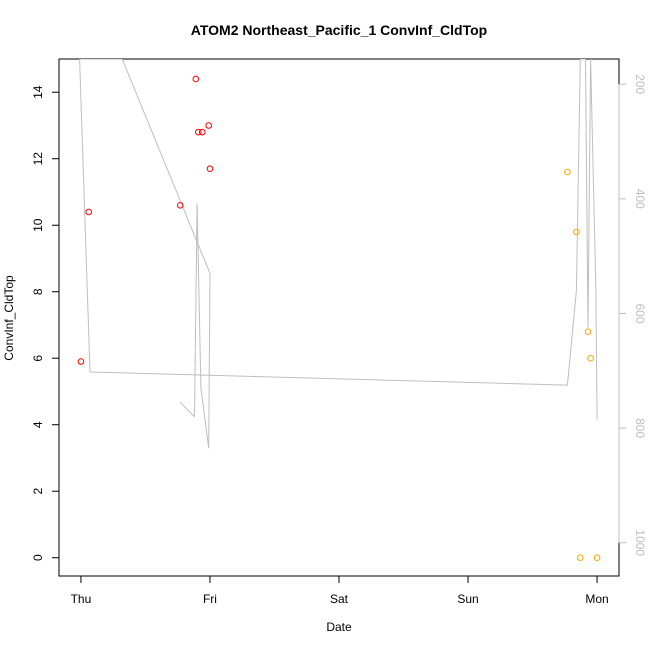 This screenshot has width=650, height=650. Describe the element at coordinates (210, 599) in the screenshot. I see `x-tick-label: Fri` at that location.